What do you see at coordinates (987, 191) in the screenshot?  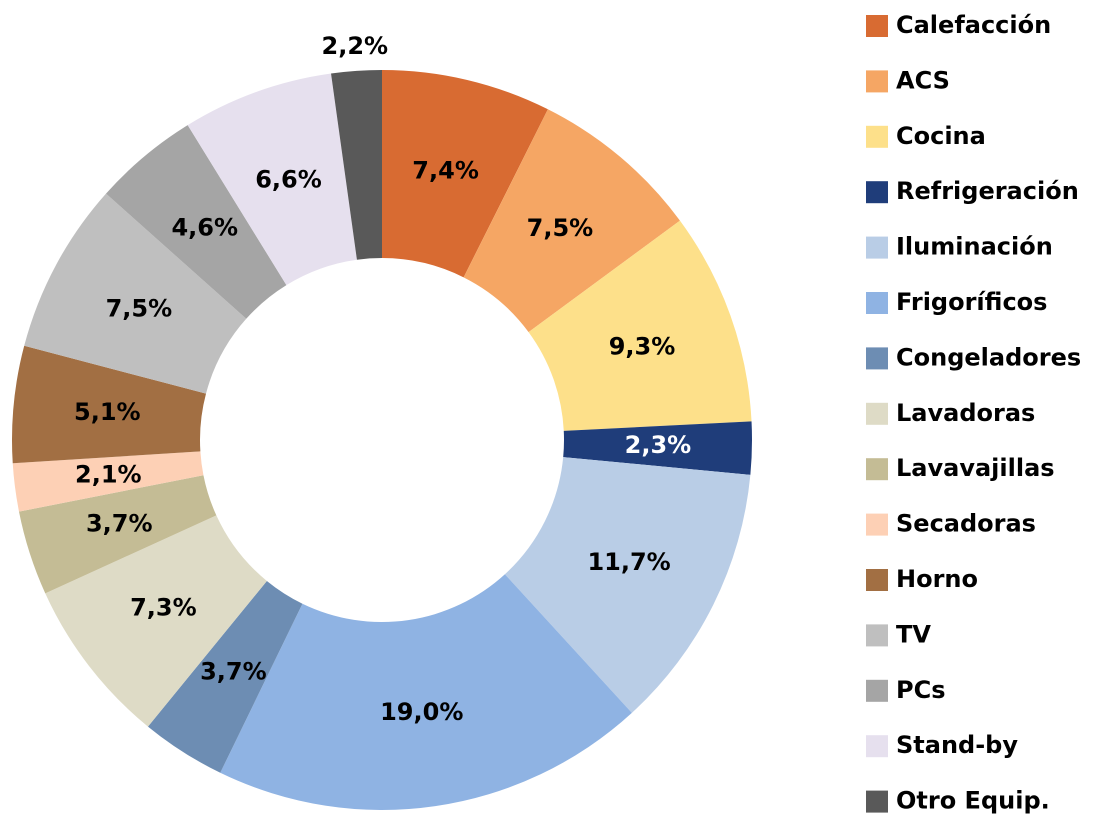 I see `legend-label: Refrigeración` at bounding box center [987, 191].